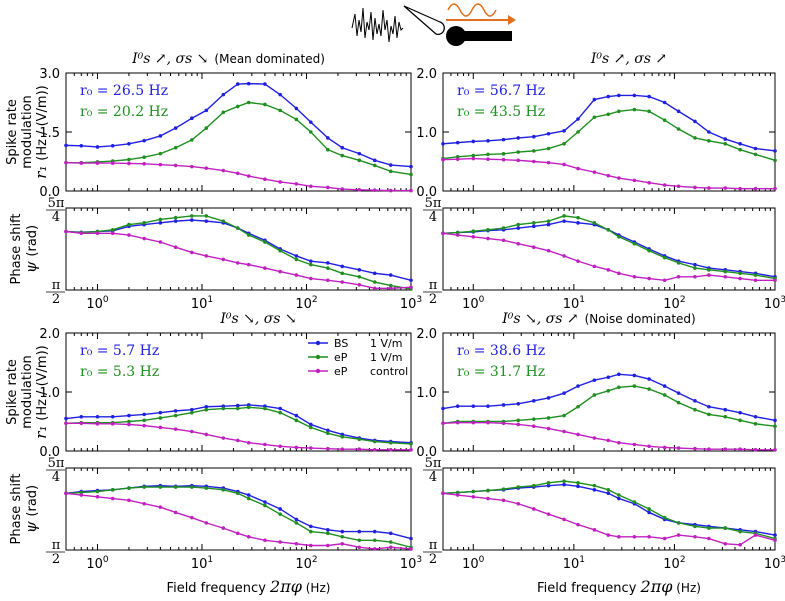 This screenshot has height=601, width=785. I want to click on y-tick-label: 1.5, so click(49, 133).